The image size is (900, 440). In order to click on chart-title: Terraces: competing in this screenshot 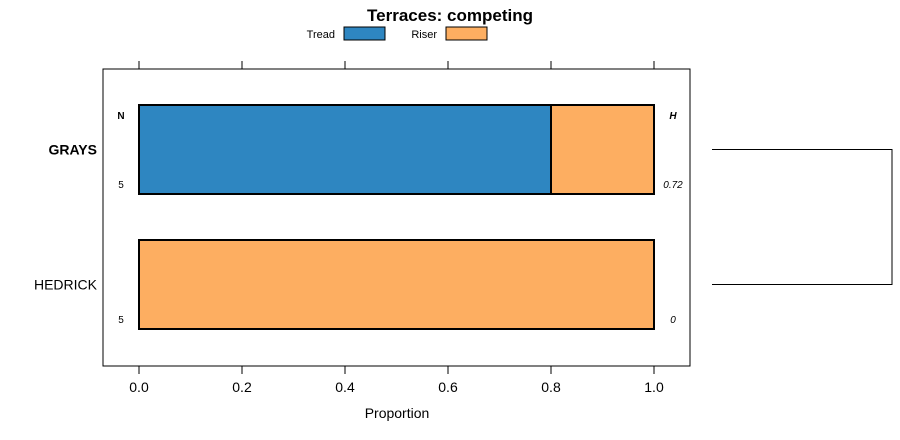, I will do `click(450, 15)`.